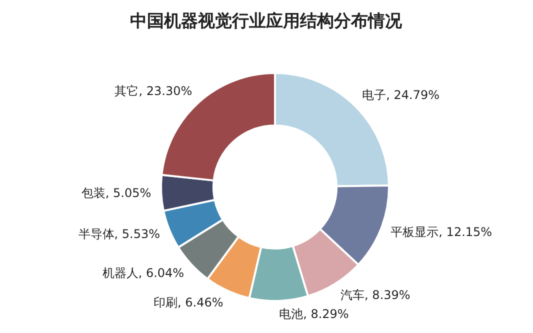 This screenshot has height=333, width=533. I want to click on slice-label: 机器人, 6.04%, so click(143, 273).